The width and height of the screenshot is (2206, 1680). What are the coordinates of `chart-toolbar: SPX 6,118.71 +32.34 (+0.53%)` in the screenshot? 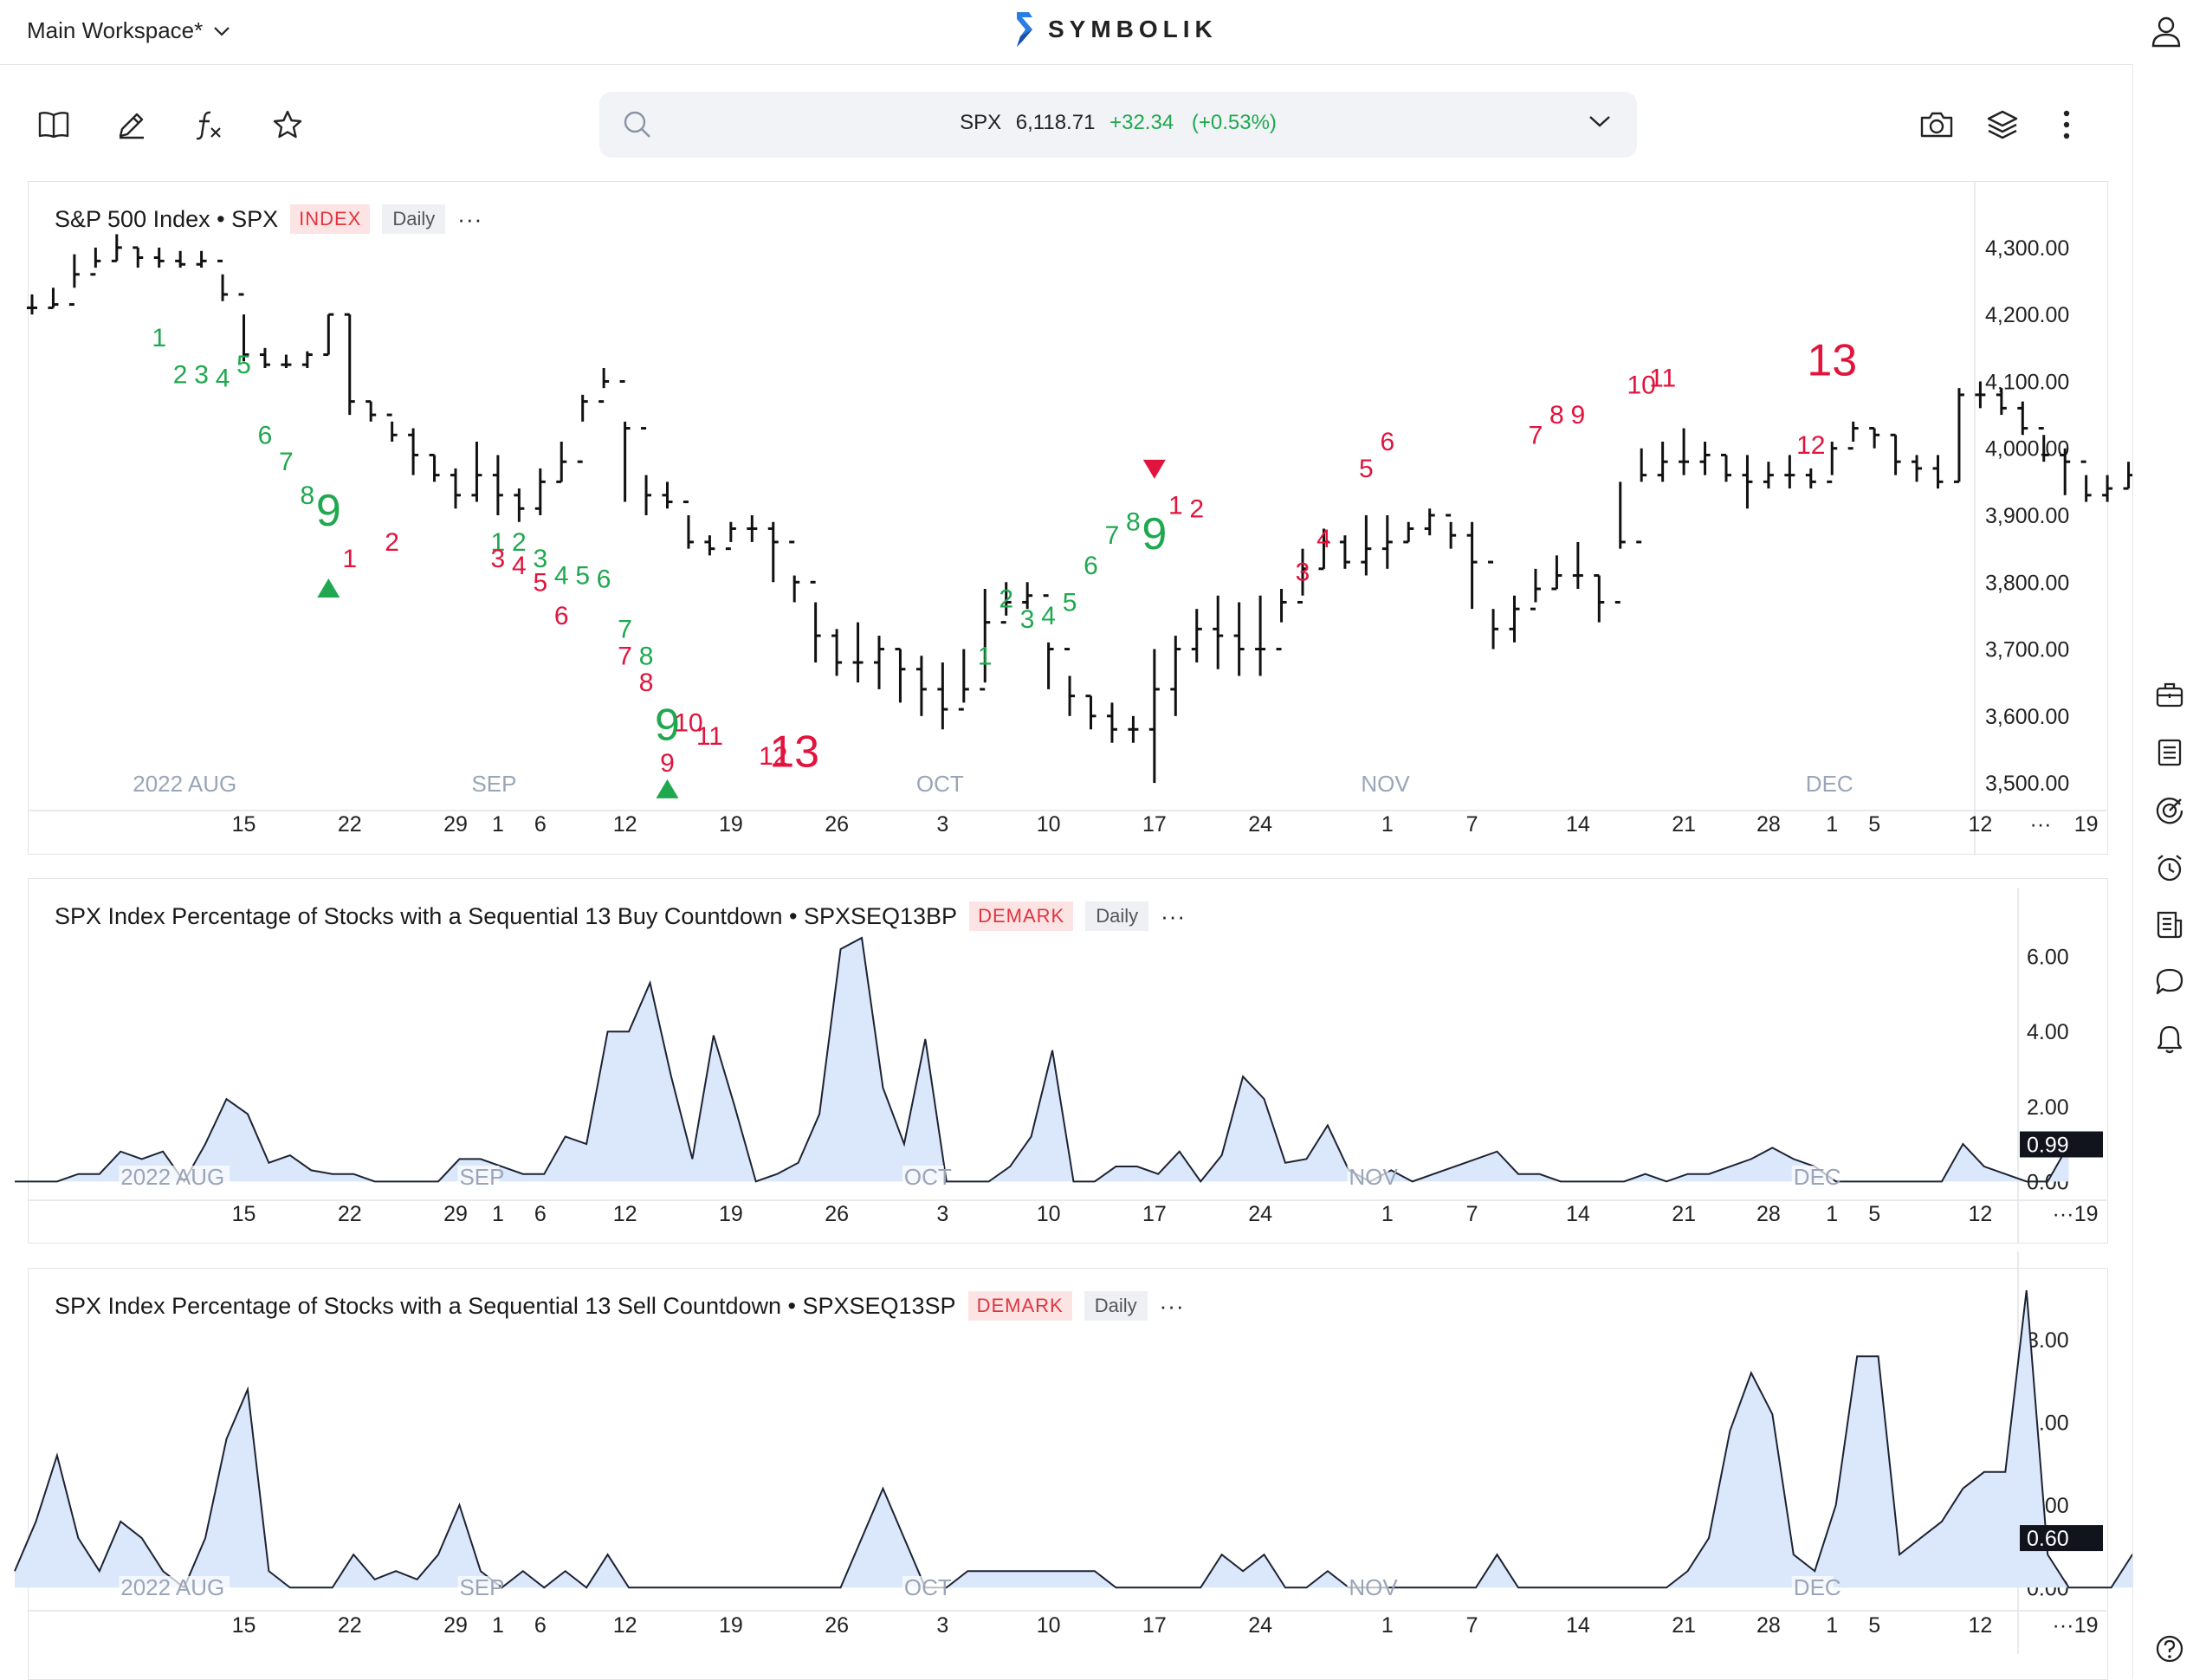 It's located at (1066, 120).